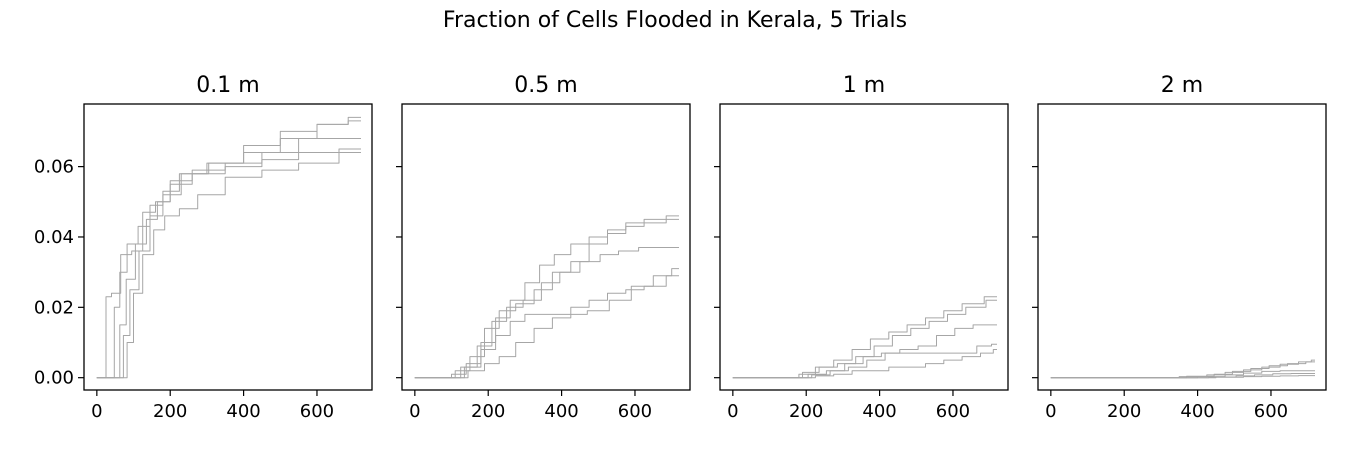 Image resolution: width=1350 pixels, height=450 pixels. What do you see at coordinates (54, 378) in the screenshot?
I see `y-tick-label: 0.00` at bounding box center [54, 378].